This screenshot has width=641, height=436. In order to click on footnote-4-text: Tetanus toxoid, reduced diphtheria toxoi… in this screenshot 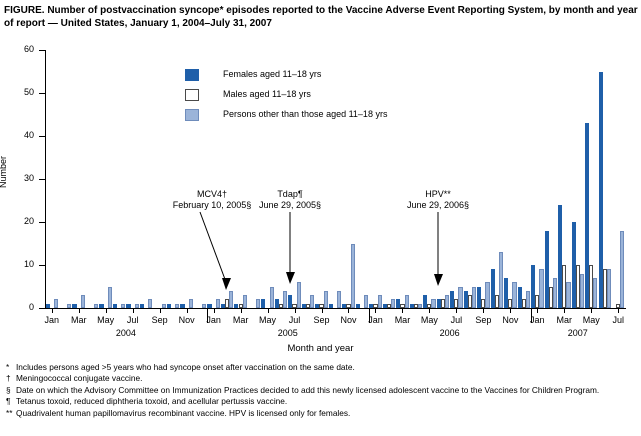, I will do `click(152, 401)`.